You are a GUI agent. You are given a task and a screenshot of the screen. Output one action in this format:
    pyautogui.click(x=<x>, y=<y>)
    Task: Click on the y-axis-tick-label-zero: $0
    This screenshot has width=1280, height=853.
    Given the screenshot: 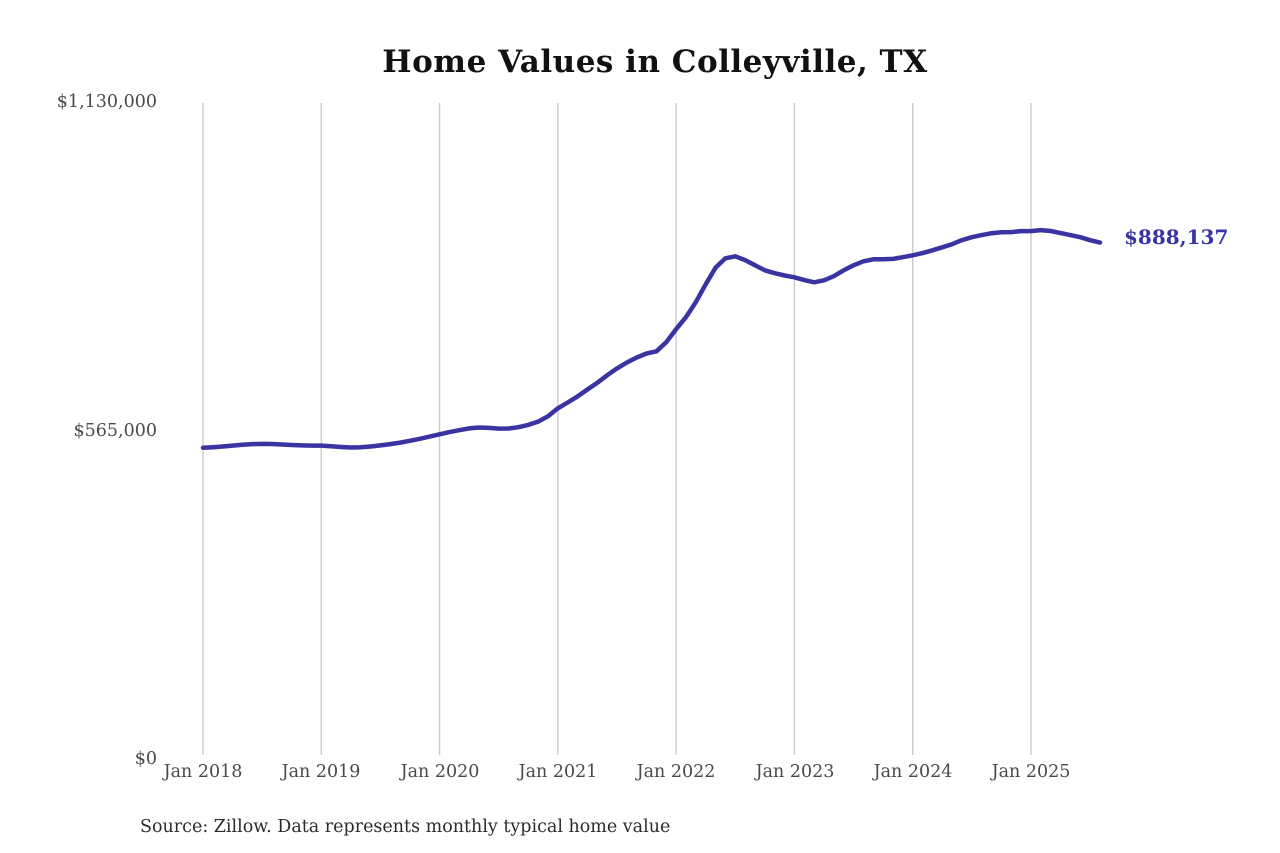 What is the action you would take?
    pyautogui.click(x=145, y=759)
    